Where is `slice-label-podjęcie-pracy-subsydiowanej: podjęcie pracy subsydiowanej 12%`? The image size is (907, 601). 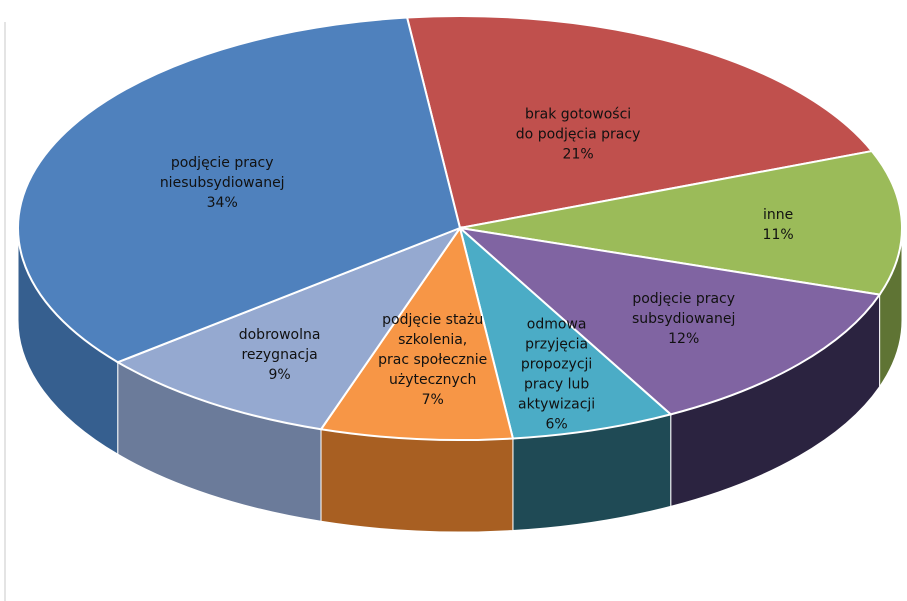
slice-label-podjęcie-pracy-subsydiowanej: podjęcie pracy subsydiowanej 12% is located at coordinates (683, 319).